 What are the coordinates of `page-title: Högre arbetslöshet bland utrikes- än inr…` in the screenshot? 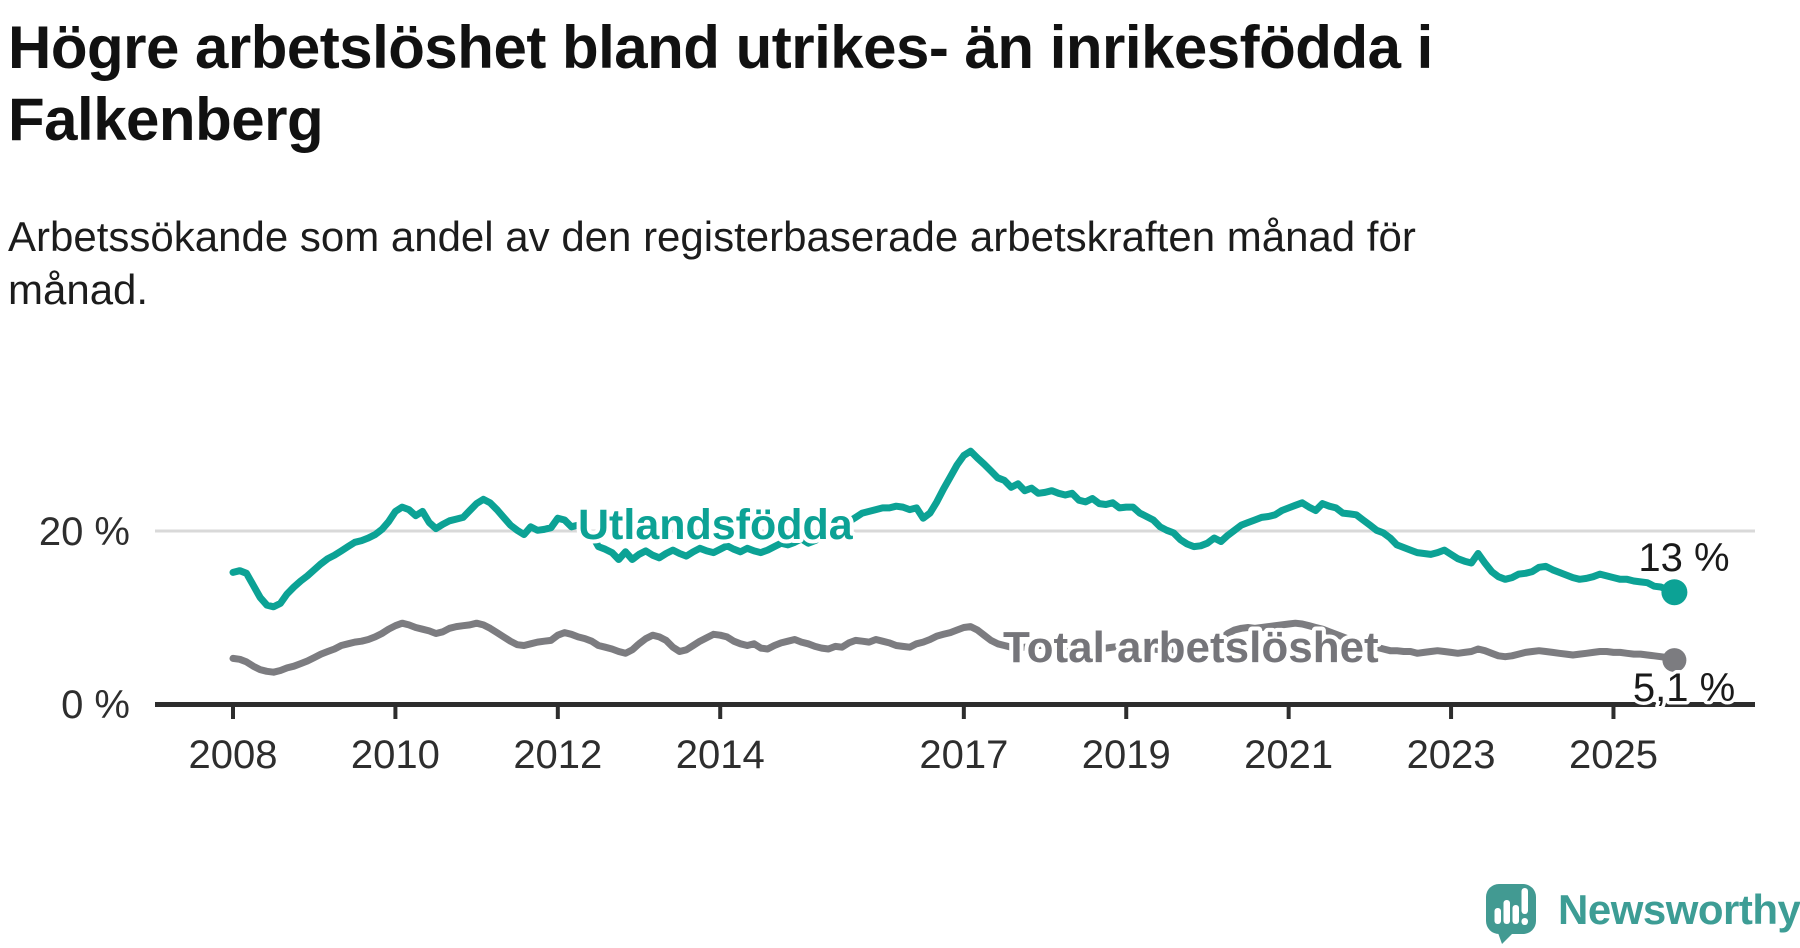 It's located at (868, 84).